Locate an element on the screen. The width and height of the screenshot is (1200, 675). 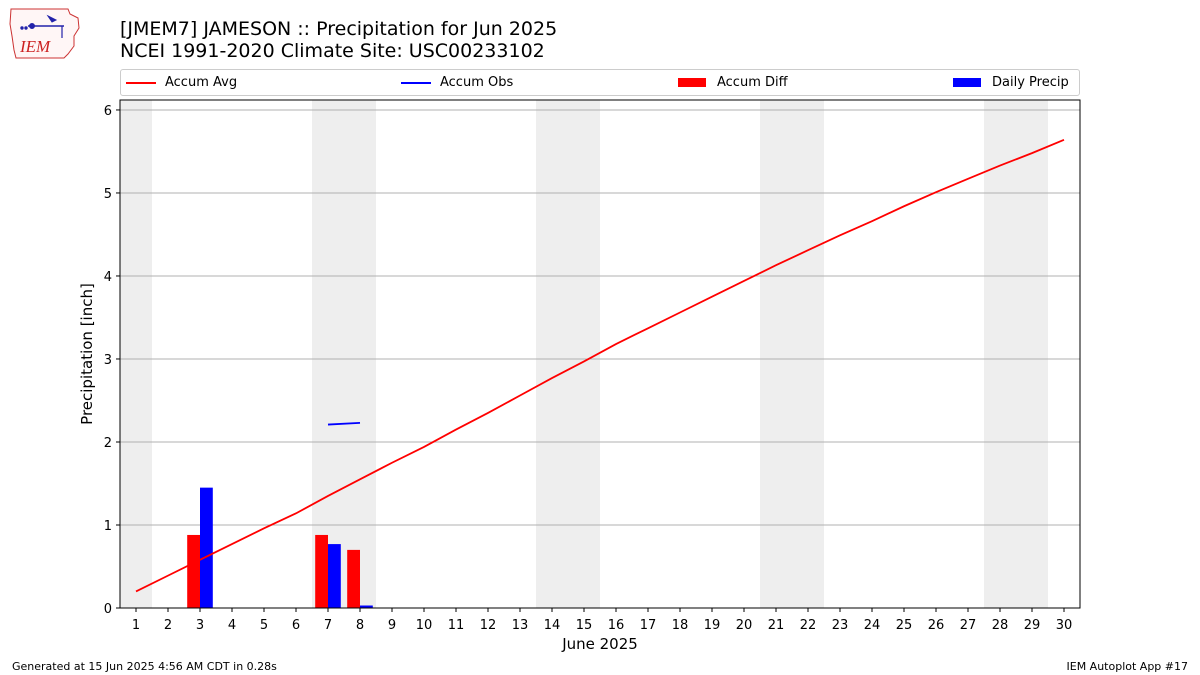
legend-swatch-accum-diff is located at coordinates (692, 82).